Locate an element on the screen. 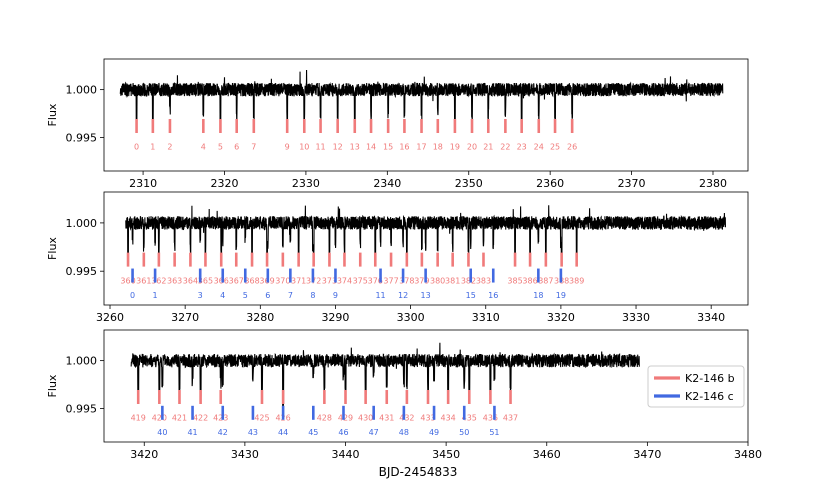  x-tick-label: 3450 is located at coordinates (446, 454).